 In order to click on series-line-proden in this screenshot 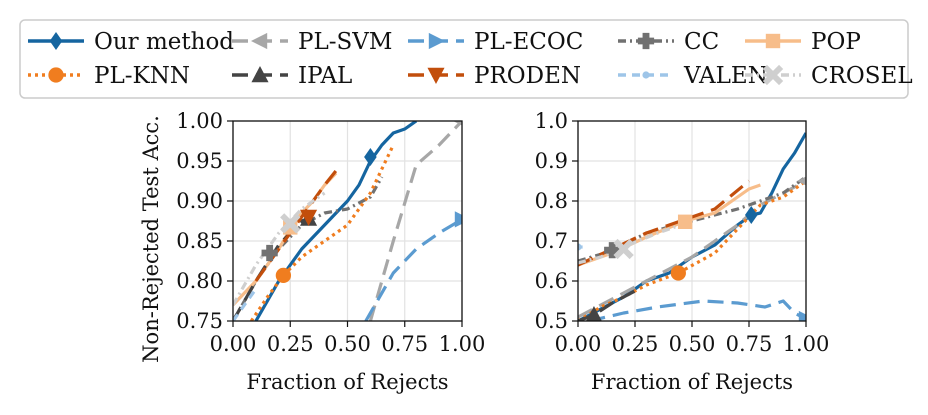, I will do `click(664, 223)`.